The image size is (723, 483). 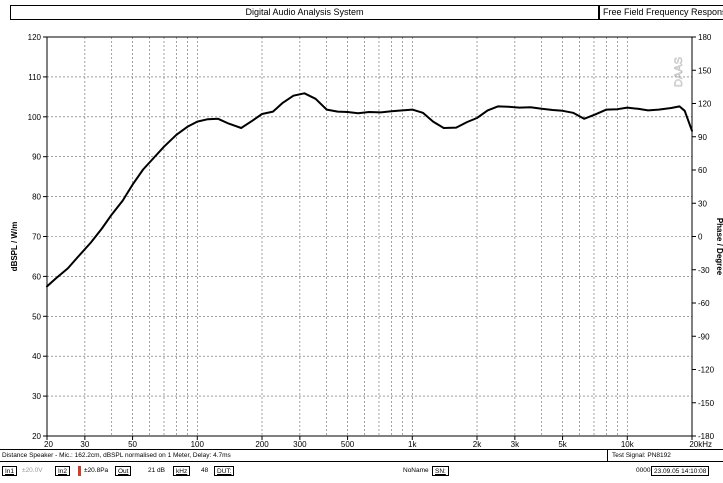 I want to click on y2-tick-label: -150, so click(x=706, y=403).